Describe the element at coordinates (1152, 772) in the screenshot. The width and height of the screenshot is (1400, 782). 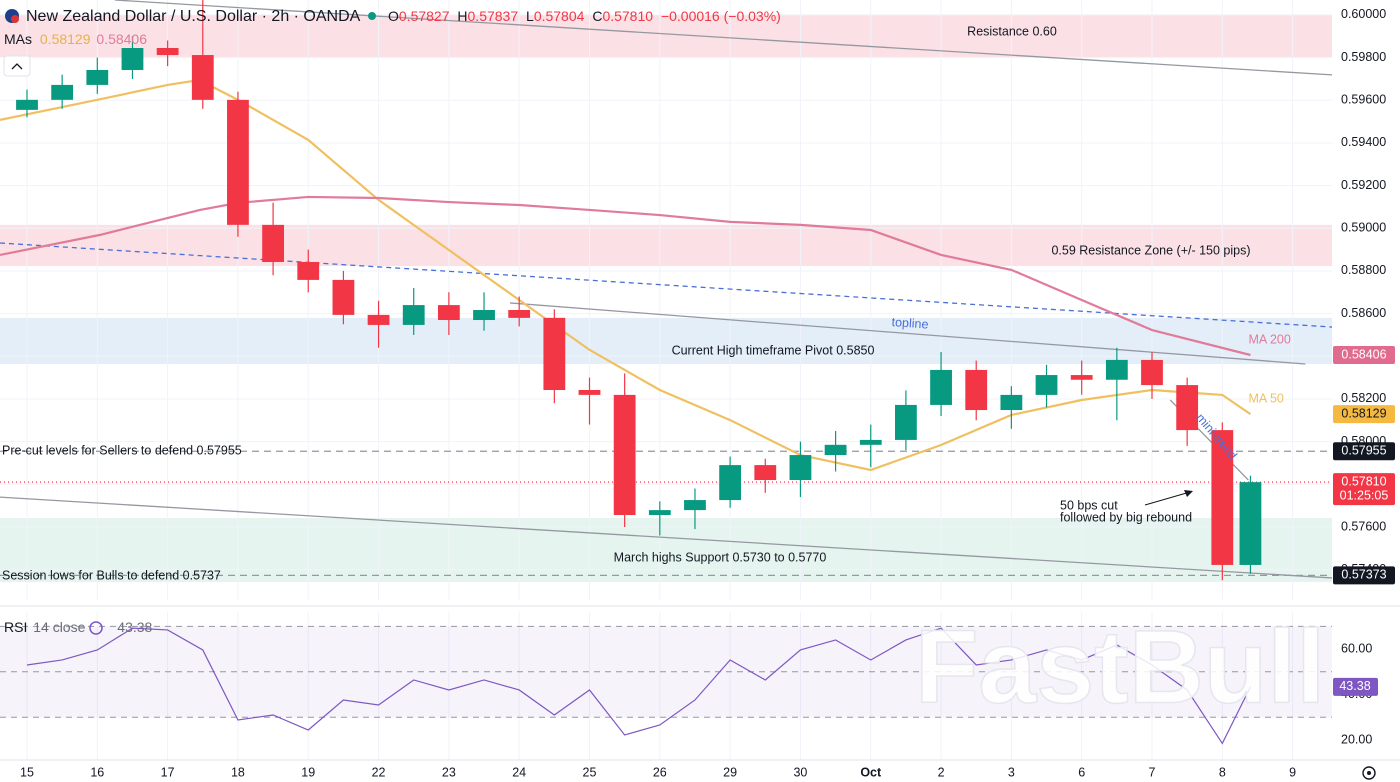
I see `x-tick-label: 7` at that location.